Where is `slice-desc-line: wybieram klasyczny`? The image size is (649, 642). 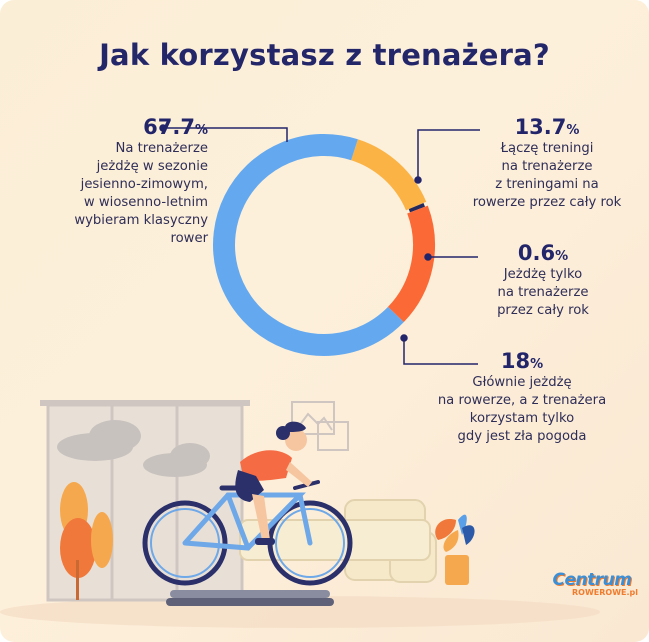
slice-desc-line: wybieram klasyczny is located at coordinates (141, 220).